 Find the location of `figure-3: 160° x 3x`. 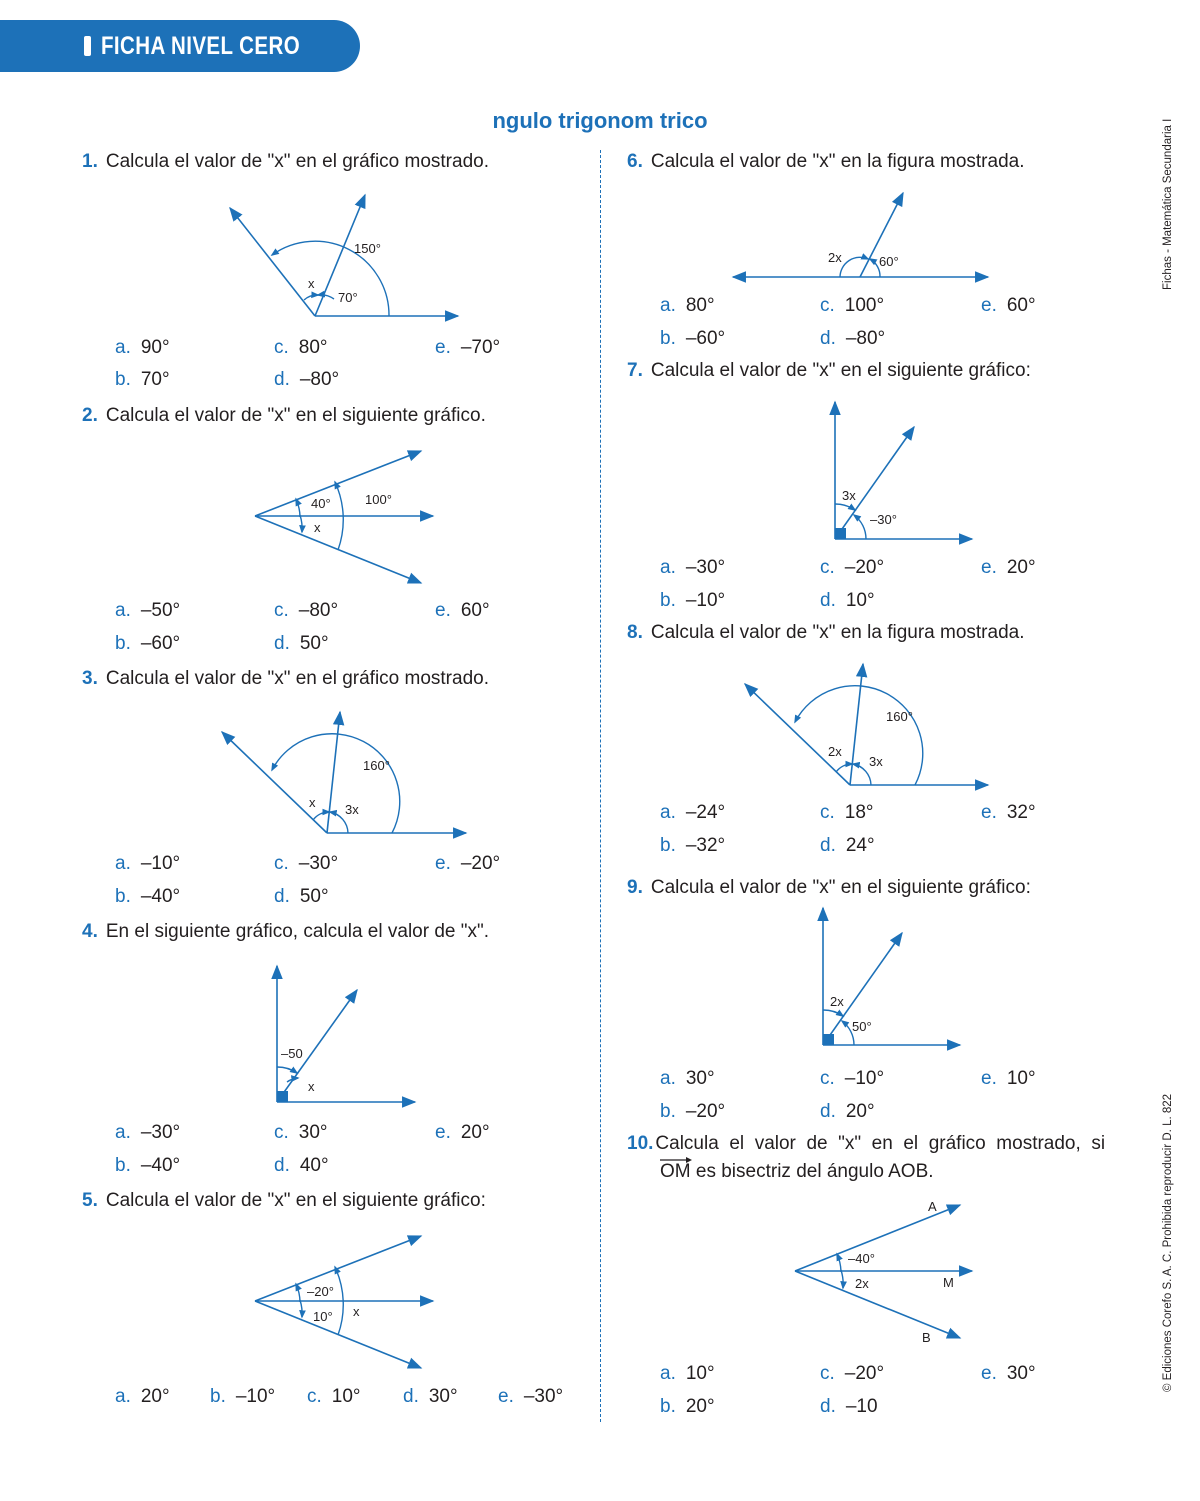

figure-3: 160° x 3x is located at coordinates (344, 774).